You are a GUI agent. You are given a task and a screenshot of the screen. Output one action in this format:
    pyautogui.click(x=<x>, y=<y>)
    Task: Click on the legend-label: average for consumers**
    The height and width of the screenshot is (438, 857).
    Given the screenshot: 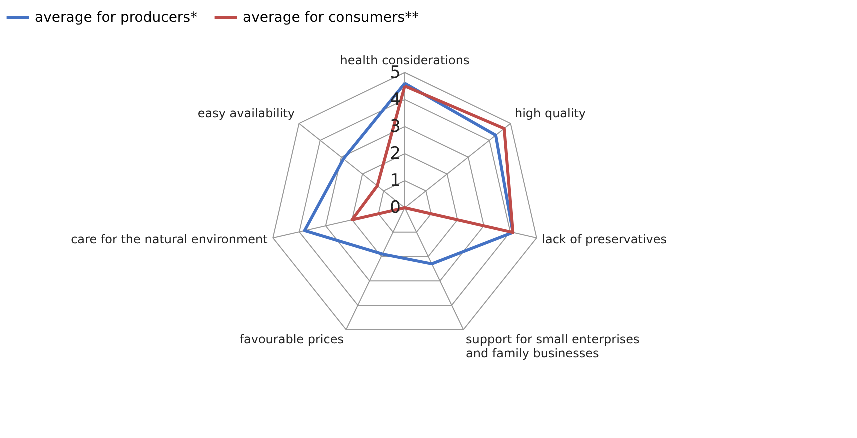 What is the action you would take?
    pyautogui.click(x=331, y=18)
    